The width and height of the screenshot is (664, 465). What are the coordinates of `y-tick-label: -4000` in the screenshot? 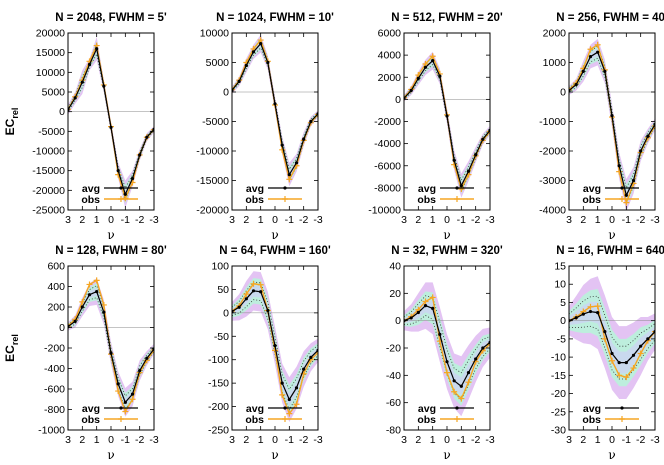 It's located at (387, 144).